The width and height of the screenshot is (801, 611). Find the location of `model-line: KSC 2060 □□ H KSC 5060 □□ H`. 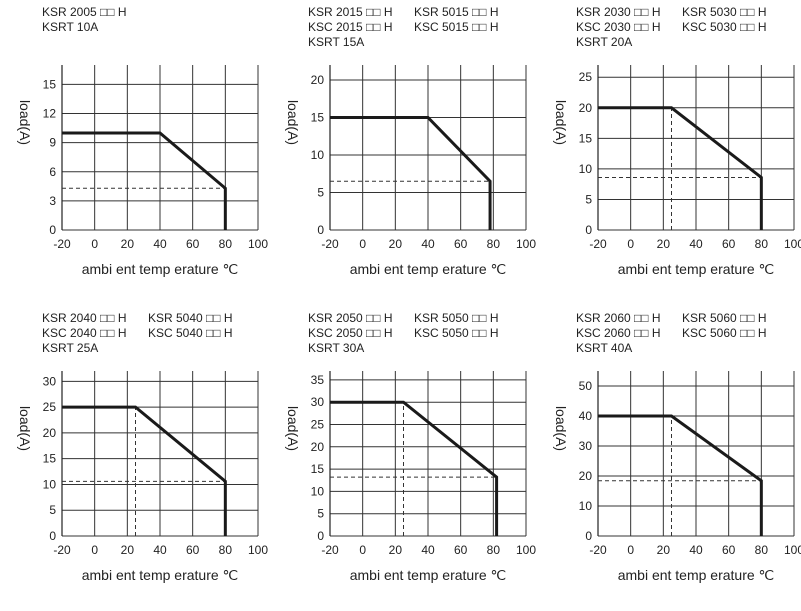

model-line: KSC 2060 □□ H KSC 5060 □□ H is located at coordinates (682, 333).